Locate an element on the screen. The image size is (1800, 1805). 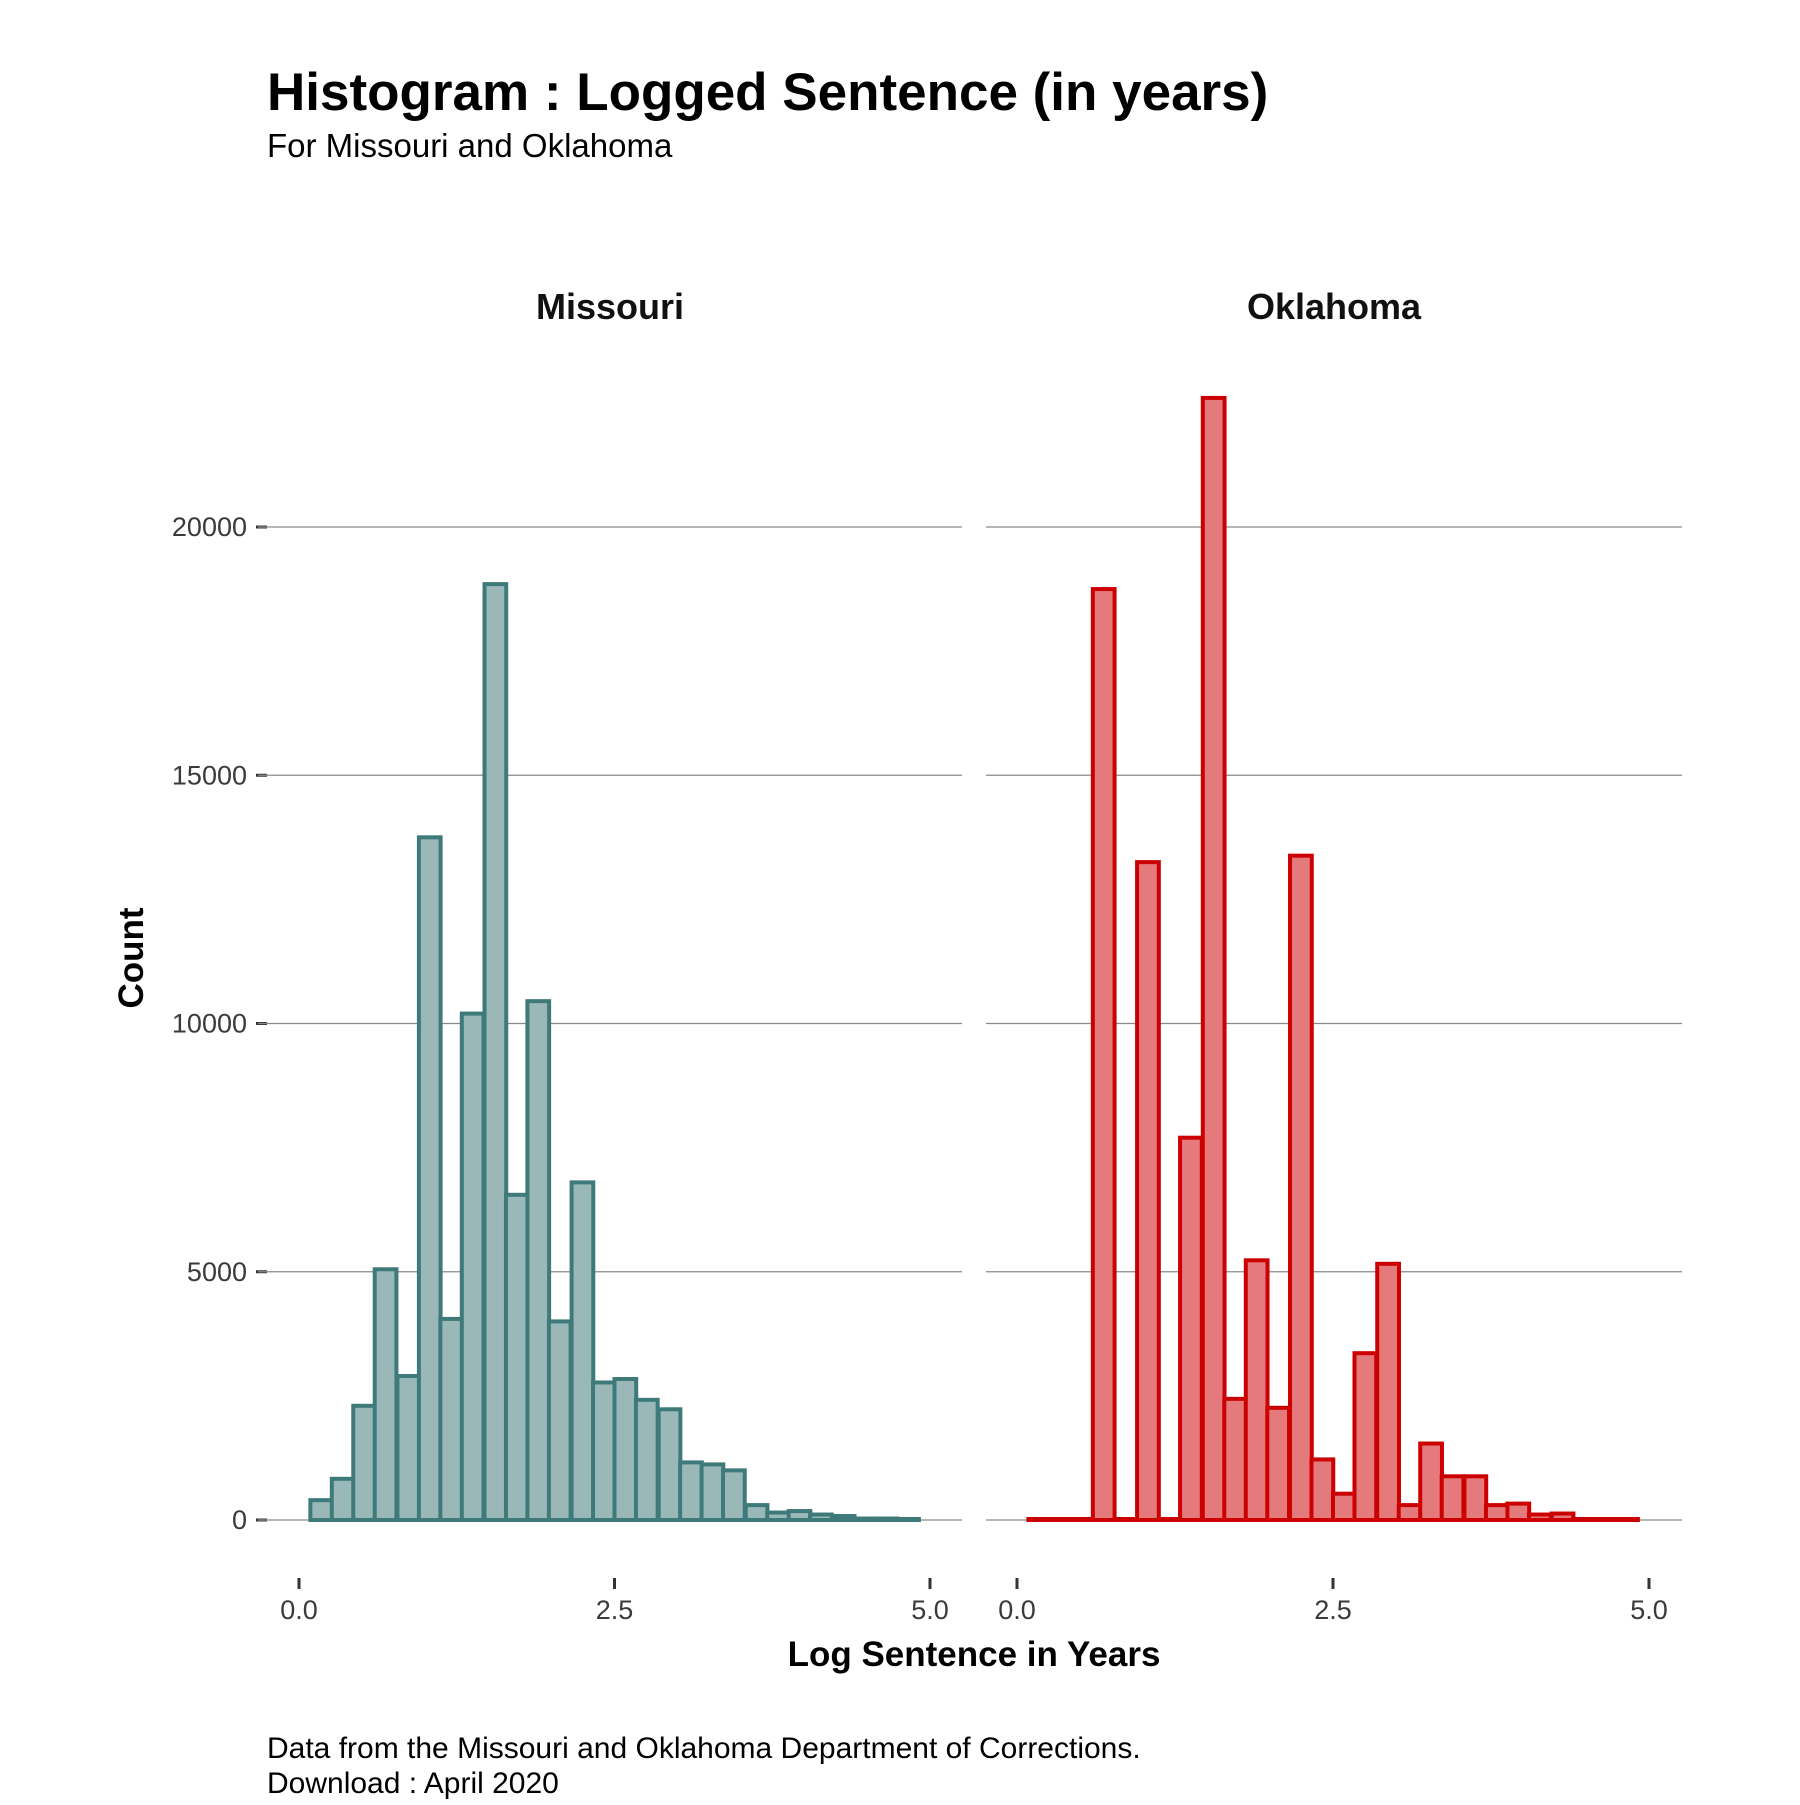
y-tick-label: 20000 is located at coordinates (209, 527).